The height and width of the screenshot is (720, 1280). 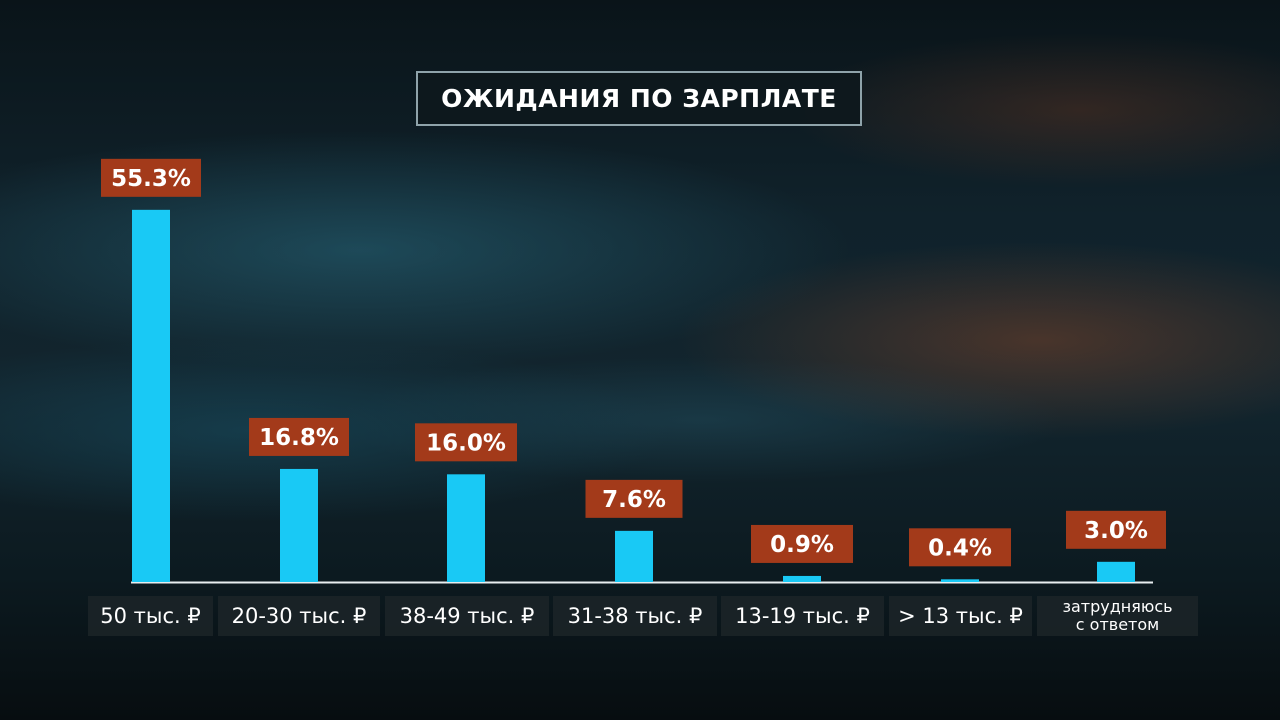 I want to click on chart-title: ОЖИДАНИЯ ПО ЗАРПЛАТЕ, so click(x=639, y=98).